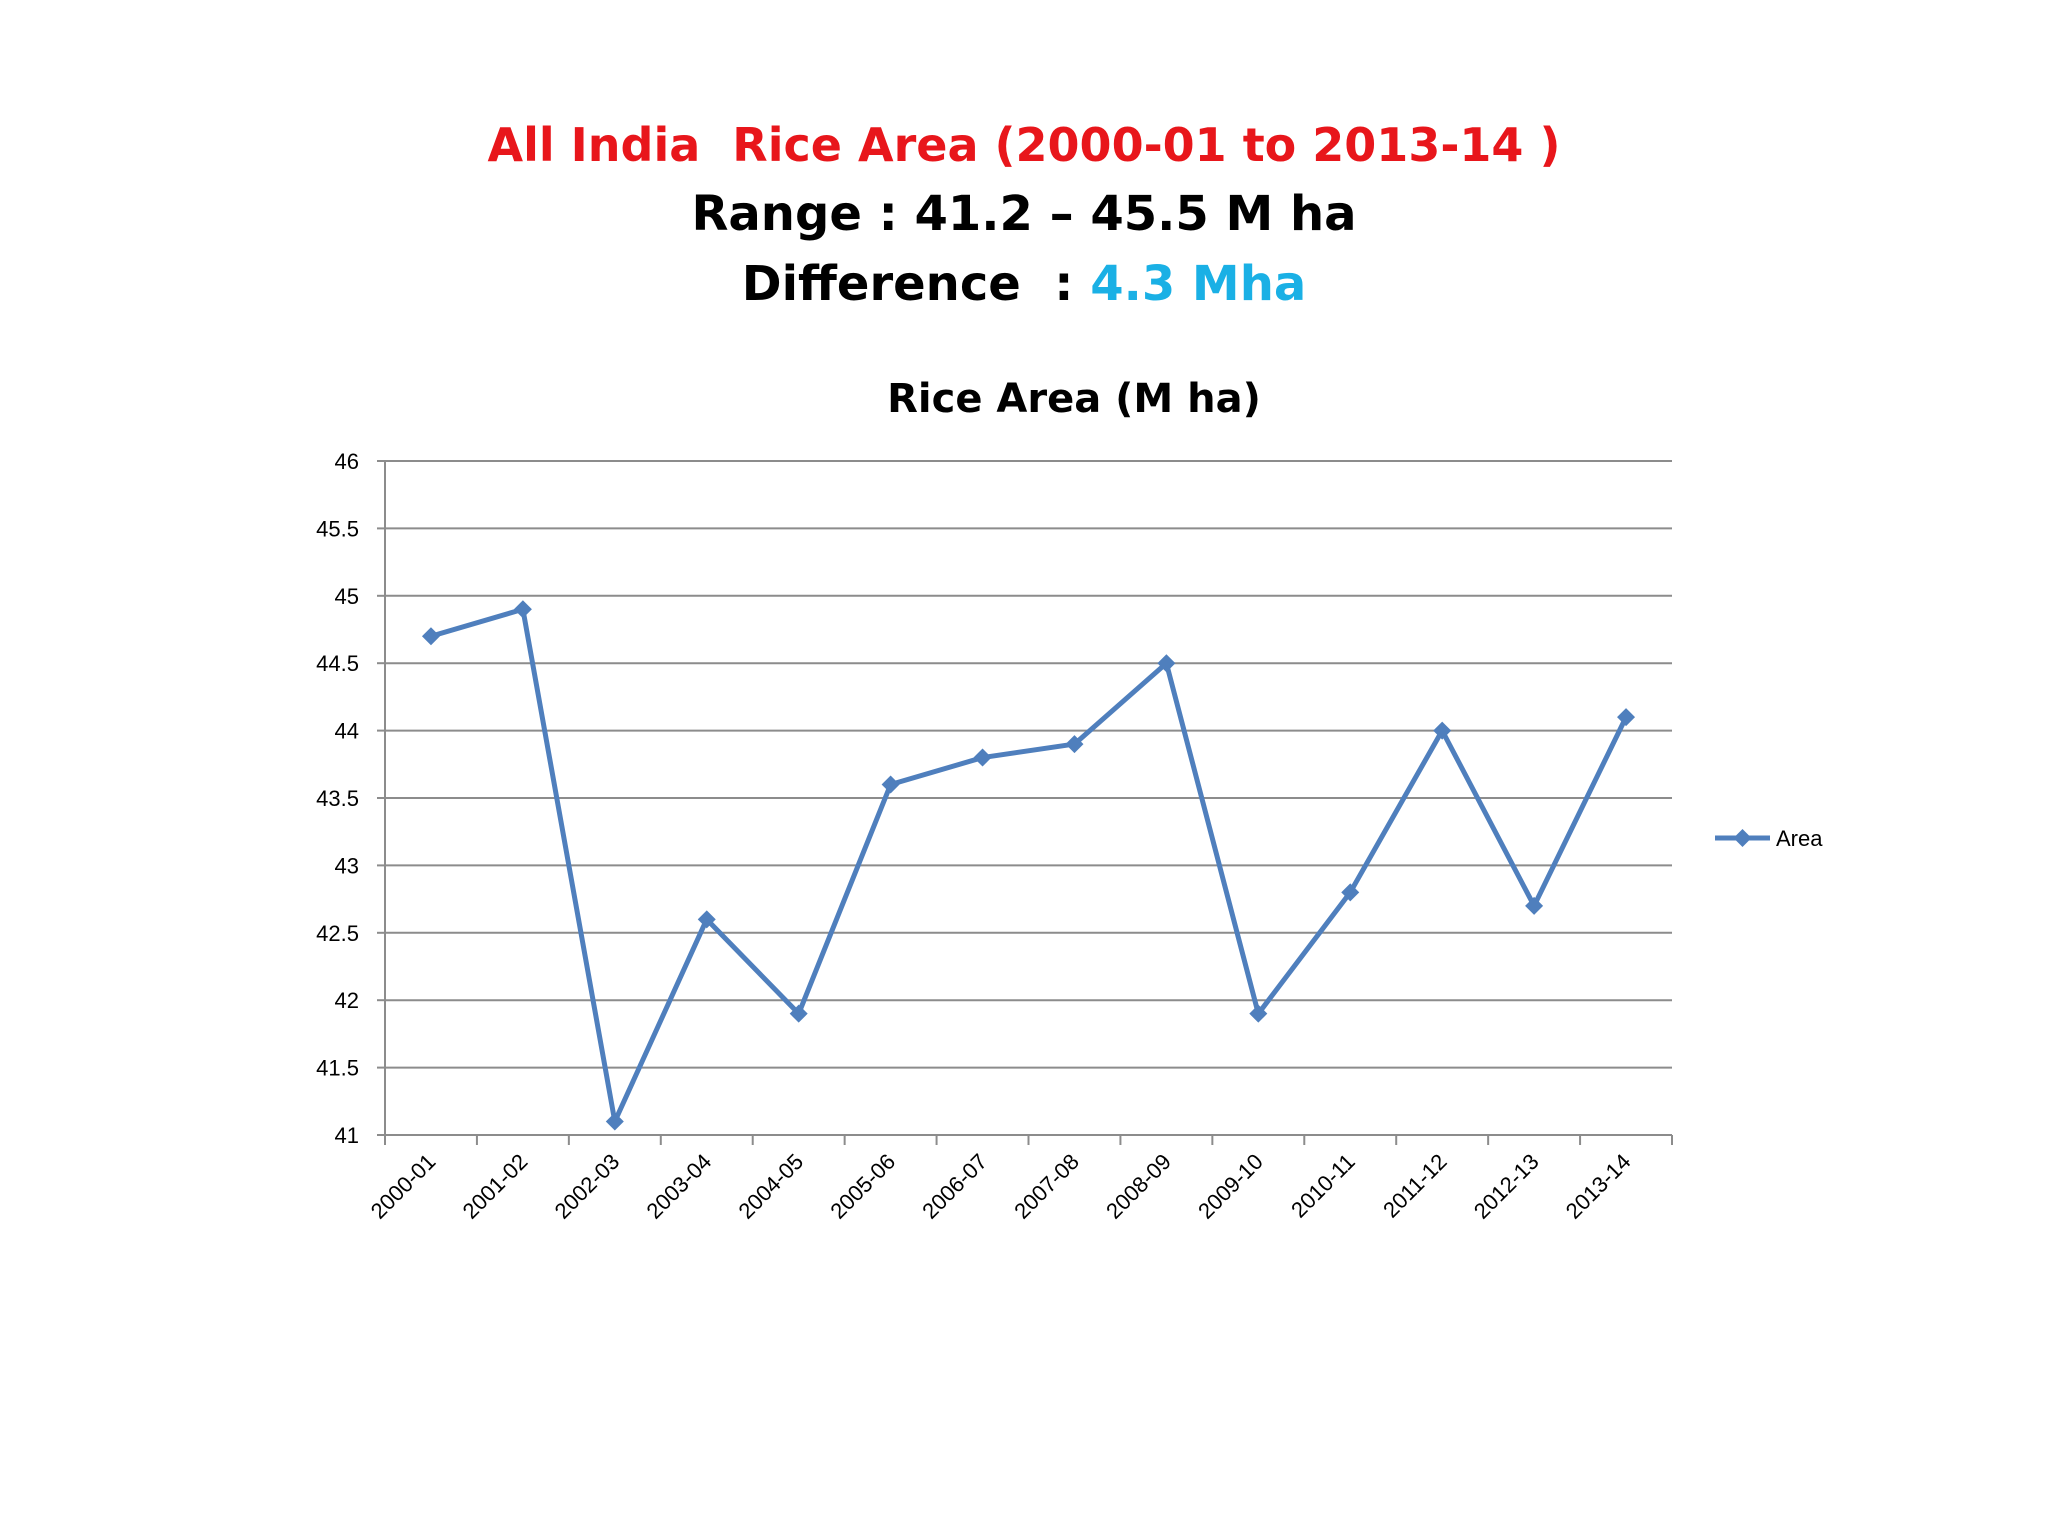  Describe the element at coordinates (347, 461) in the screenshot. I see `y-tick-label: 46` at that location.